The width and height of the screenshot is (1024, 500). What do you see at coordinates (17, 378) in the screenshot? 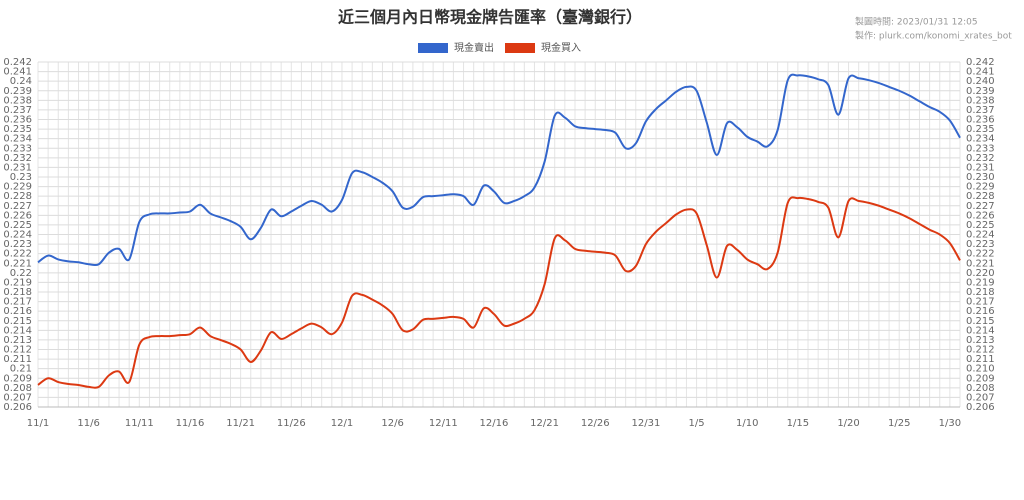
I see `y-tick-label: 0.209` at bounding box center [17, 378].